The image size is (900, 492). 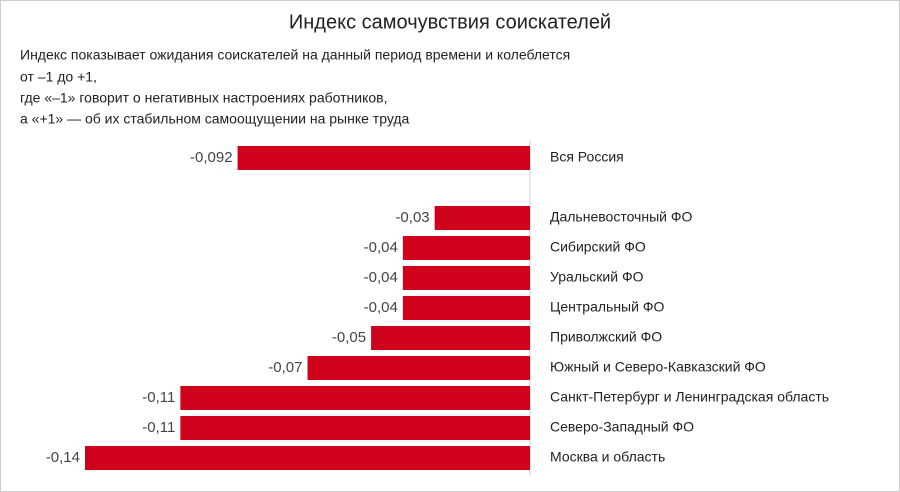 What do you see at coordinates (58, 77) in the screenshot?
I see `subtitle: от –1 до +1,` at bounding box center [58, 77].